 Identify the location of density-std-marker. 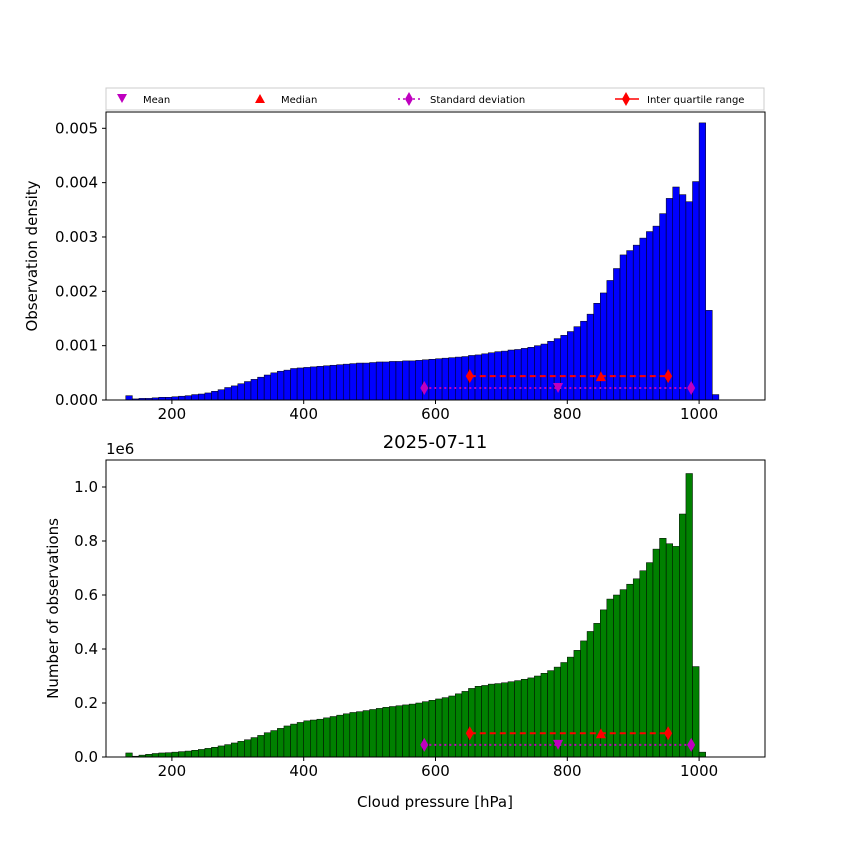
(691, 388).